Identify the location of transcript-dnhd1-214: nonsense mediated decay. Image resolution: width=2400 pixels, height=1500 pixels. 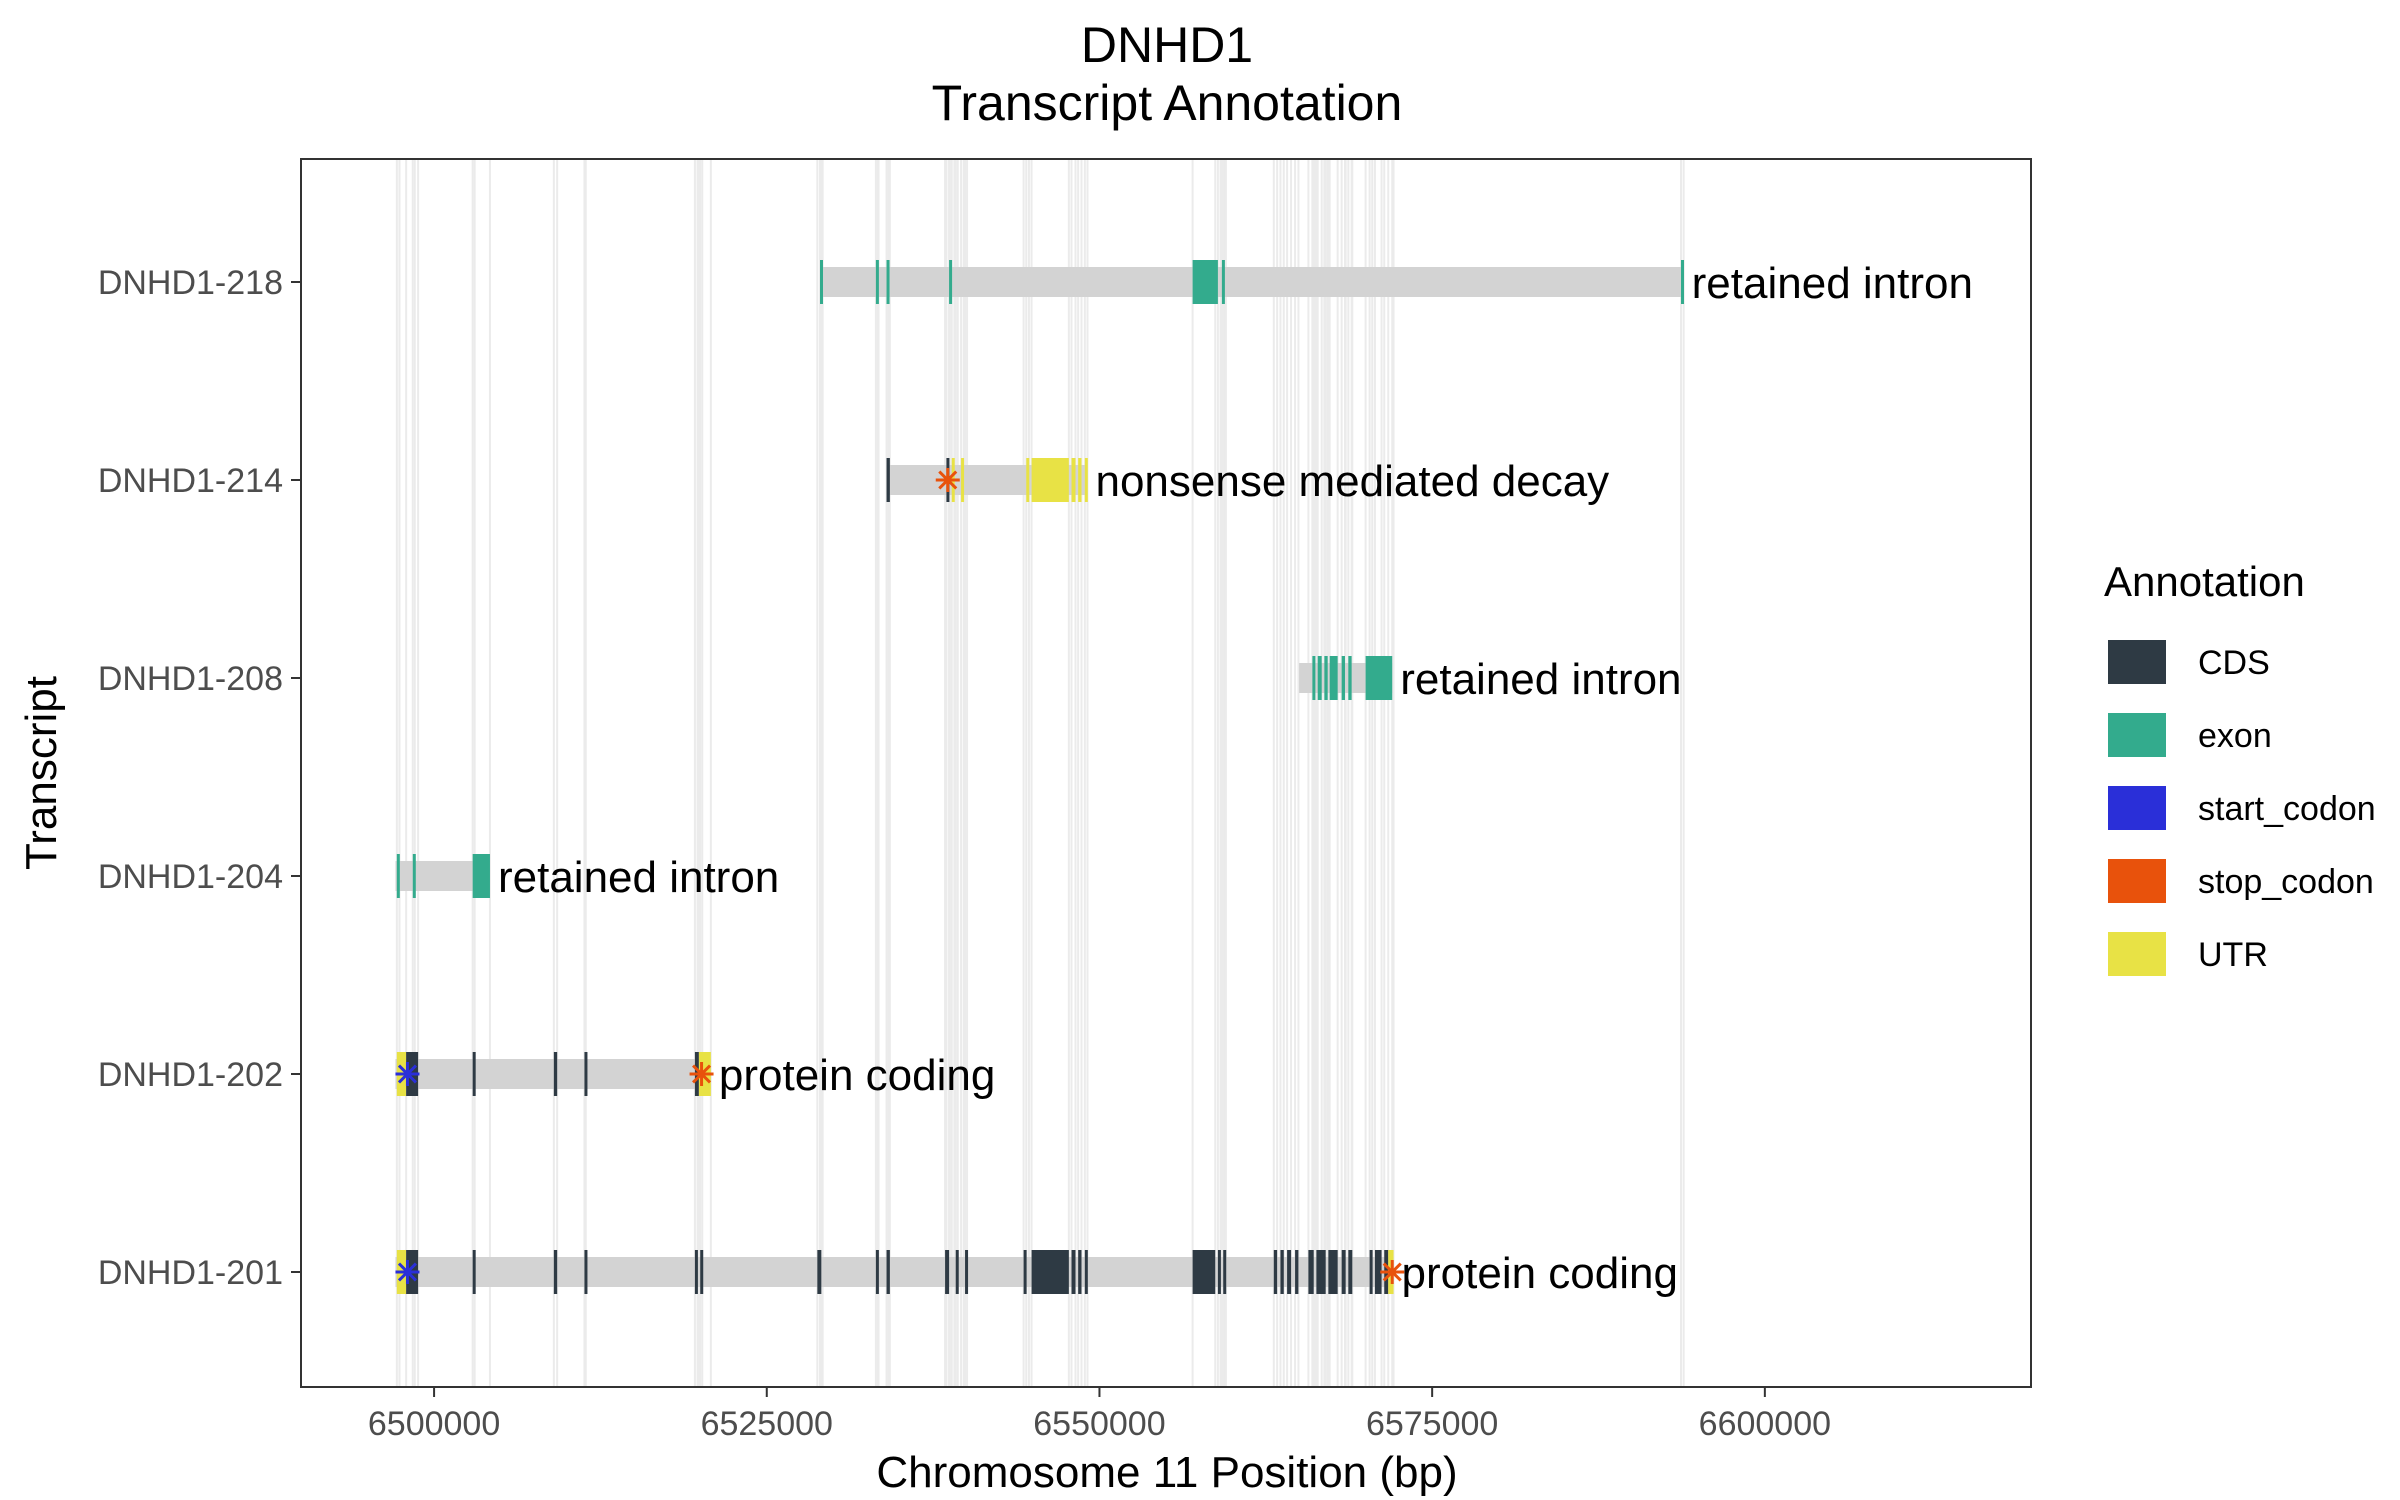
(1247, 481).